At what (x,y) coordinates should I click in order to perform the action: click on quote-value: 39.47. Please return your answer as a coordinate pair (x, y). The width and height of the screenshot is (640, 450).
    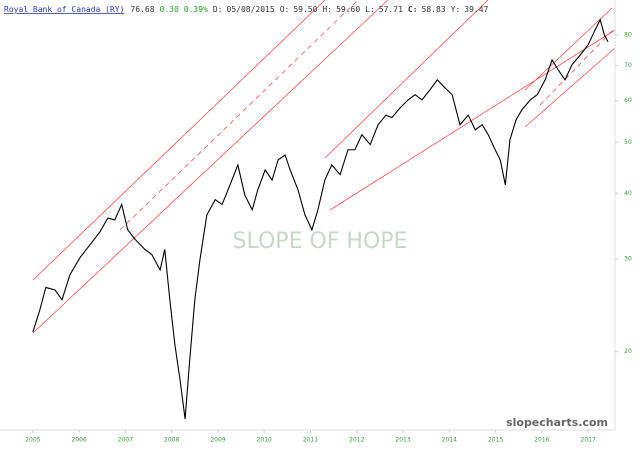
    Looking at the image, I should click on (476, 9).